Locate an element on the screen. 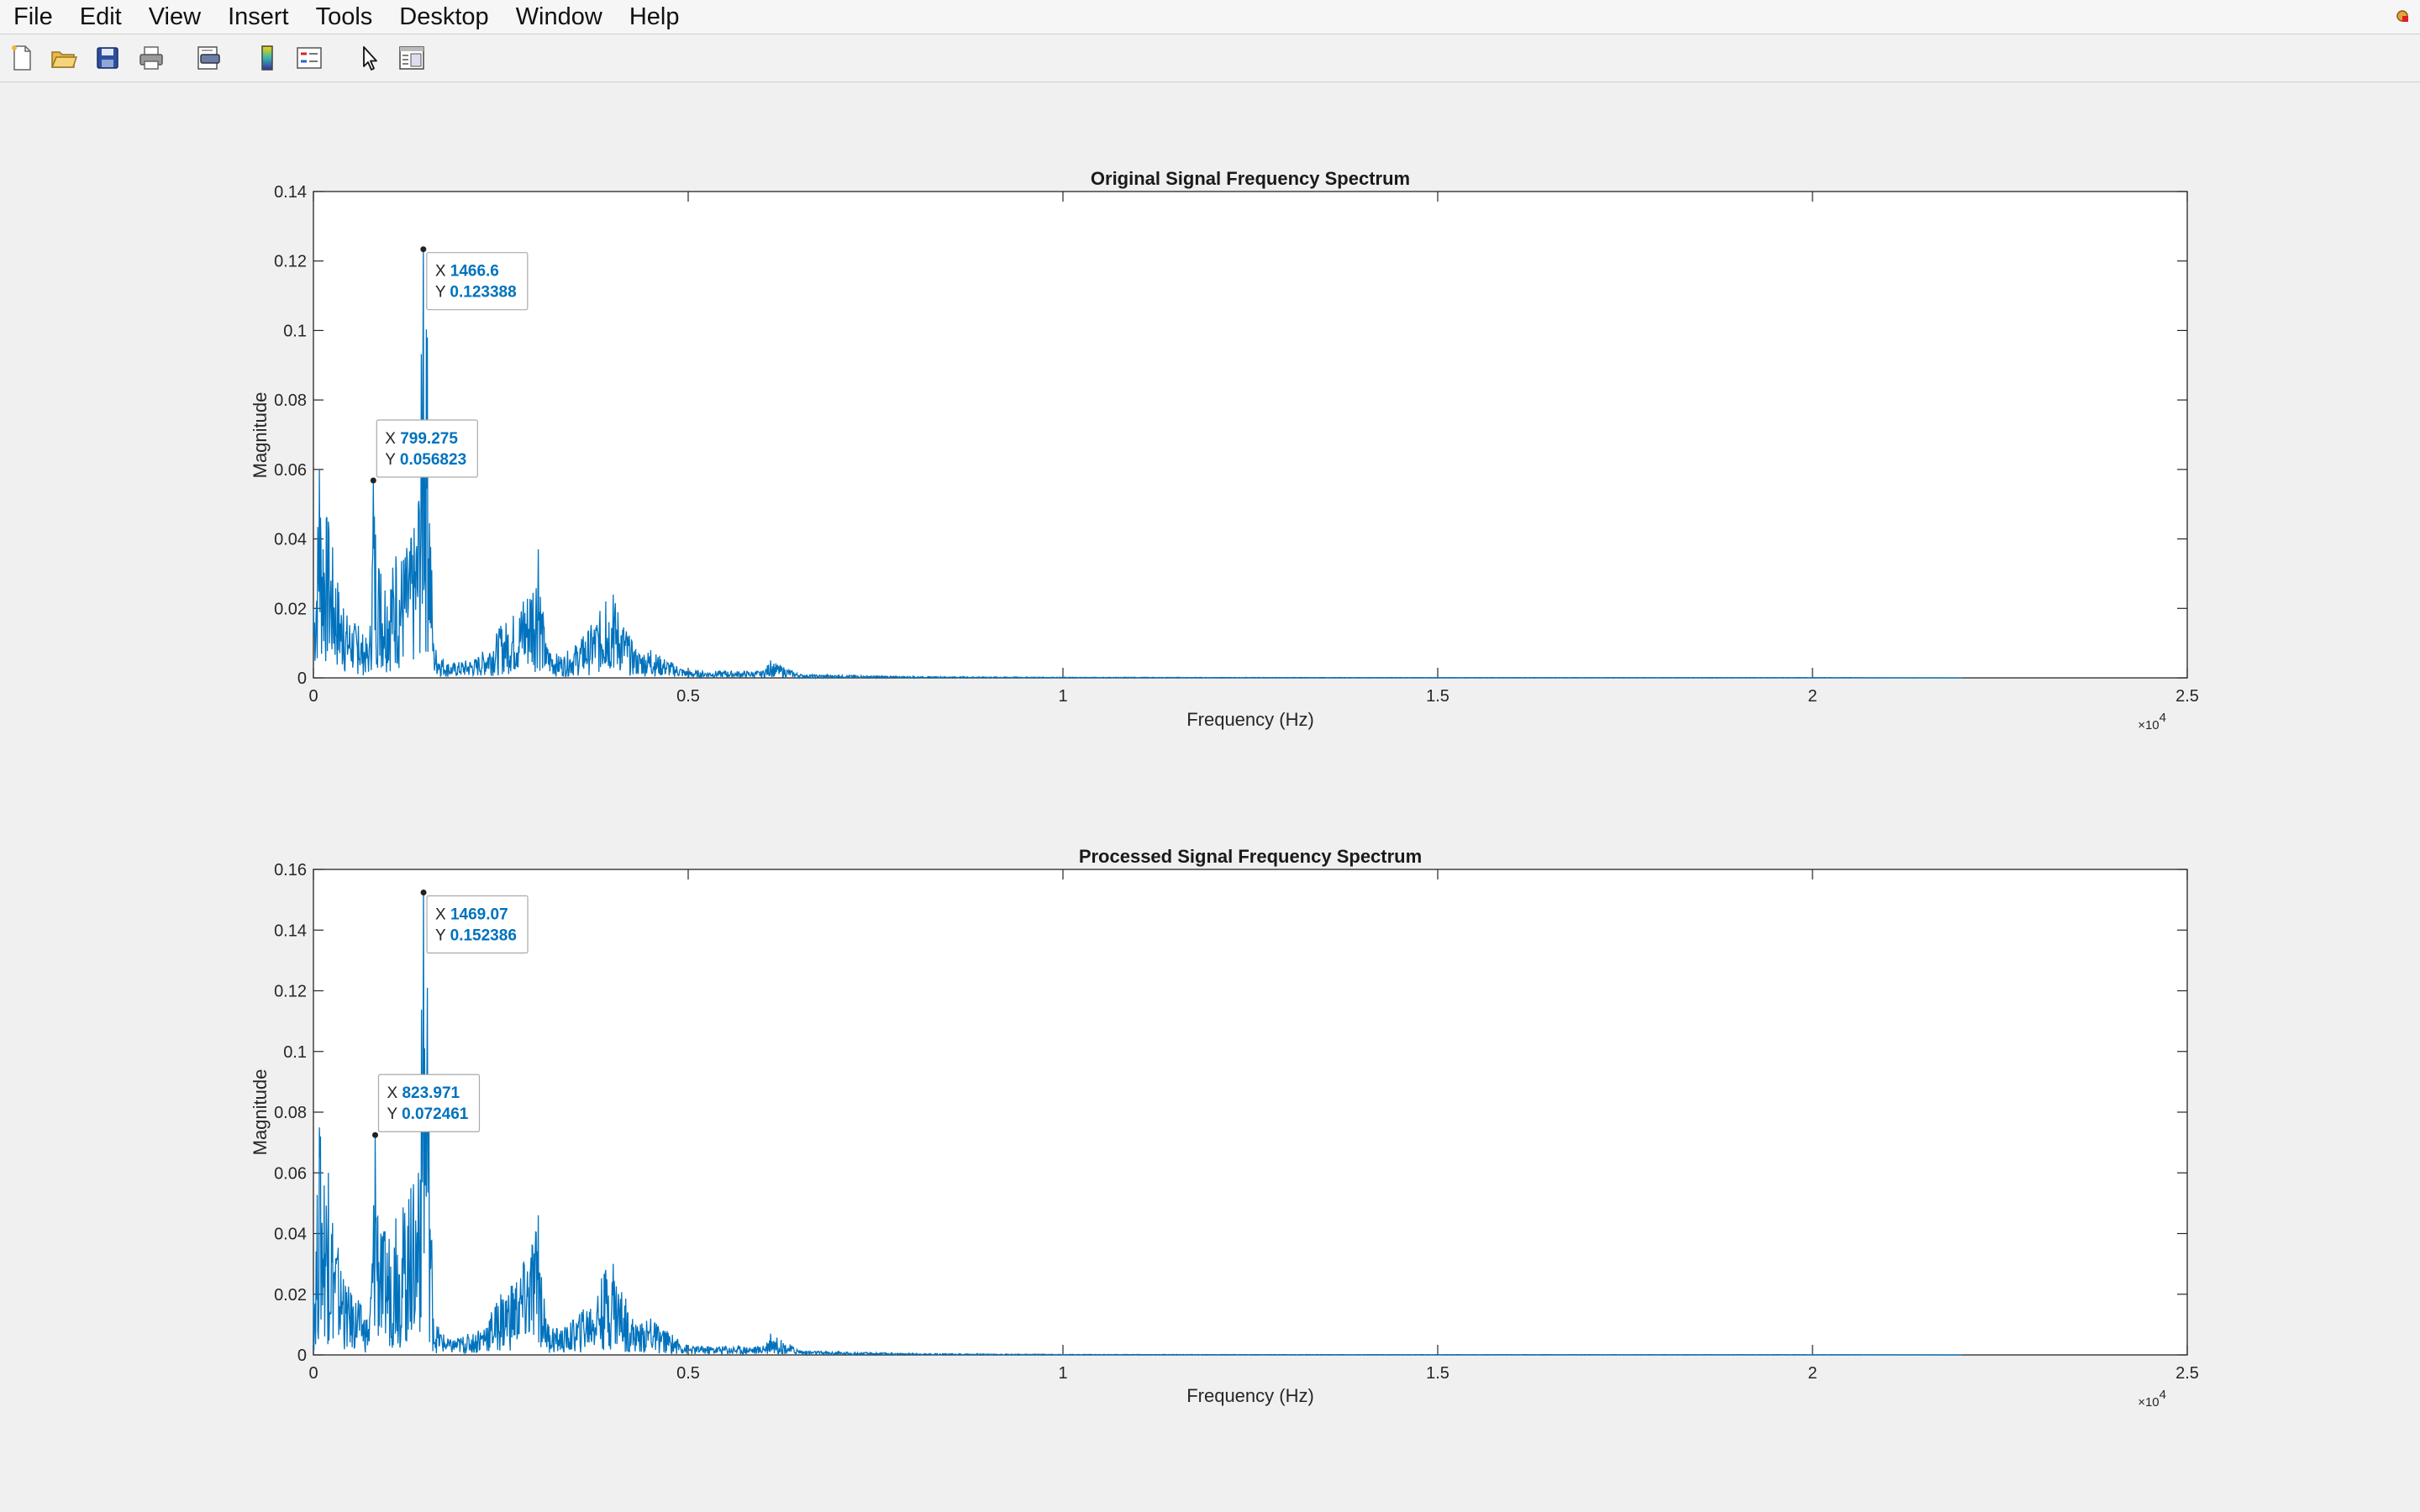 The image size is (2420, 1512). datatip: X 799.275 Y 0.056823 is located at coordinates (424, 451).